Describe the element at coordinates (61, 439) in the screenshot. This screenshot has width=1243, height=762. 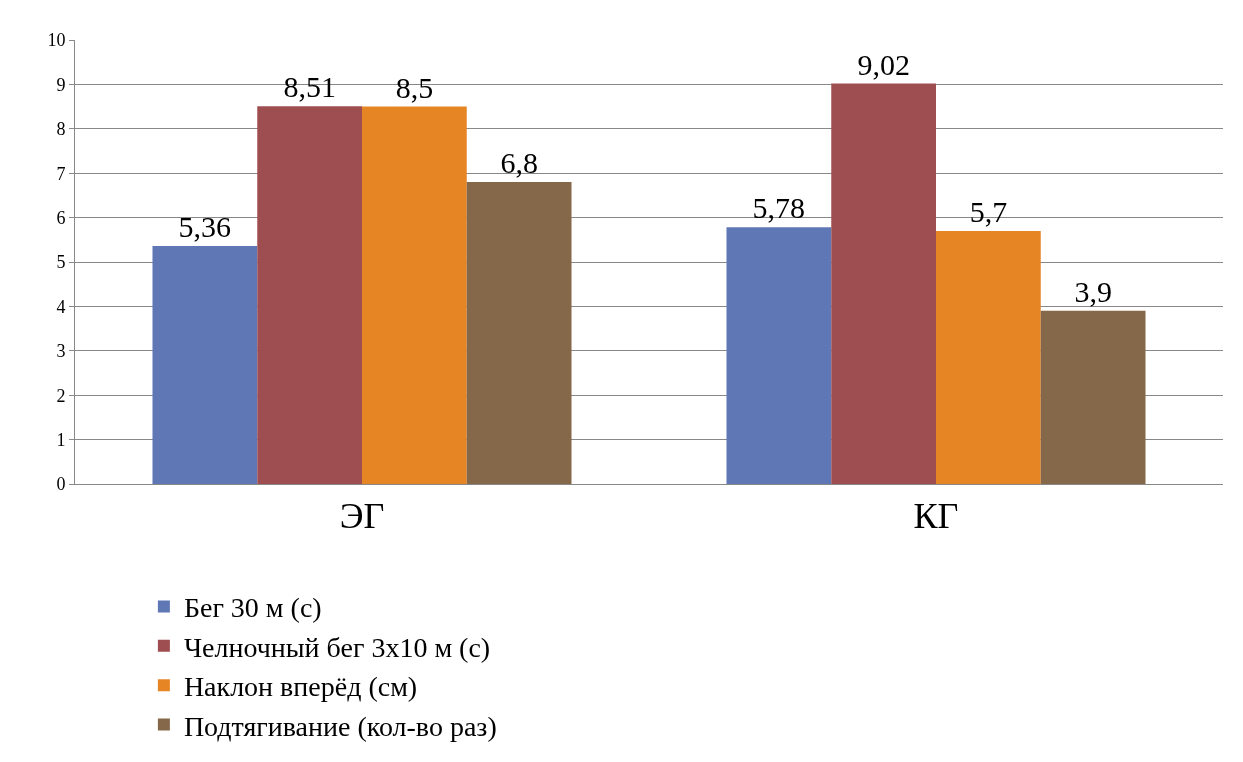
I see `y-tick-label: 1` at that location.